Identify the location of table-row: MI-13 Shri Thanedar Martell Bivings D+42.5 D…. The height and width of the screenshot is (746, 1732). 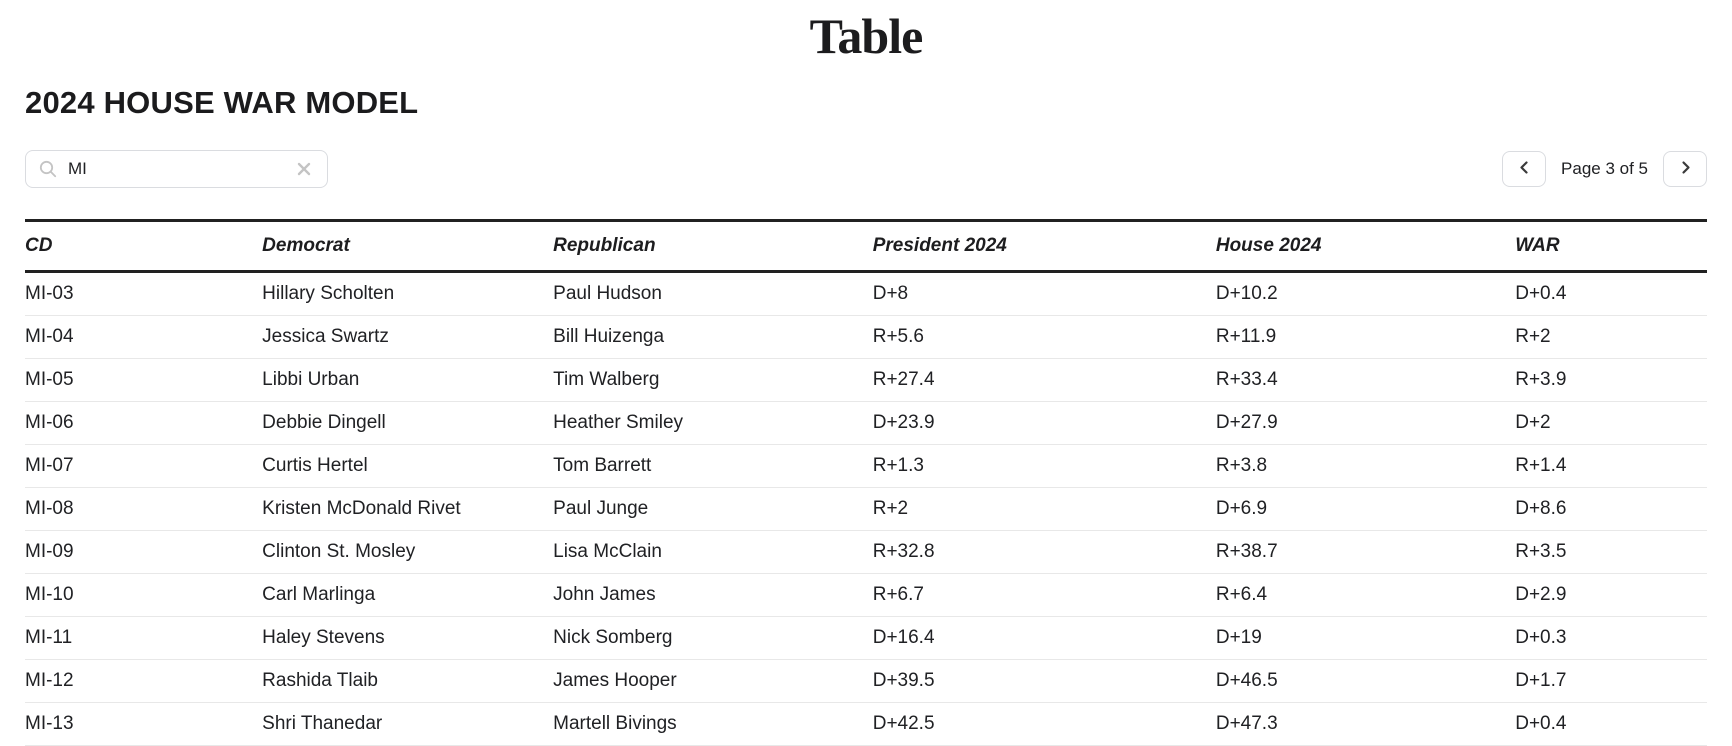
(866, 724).